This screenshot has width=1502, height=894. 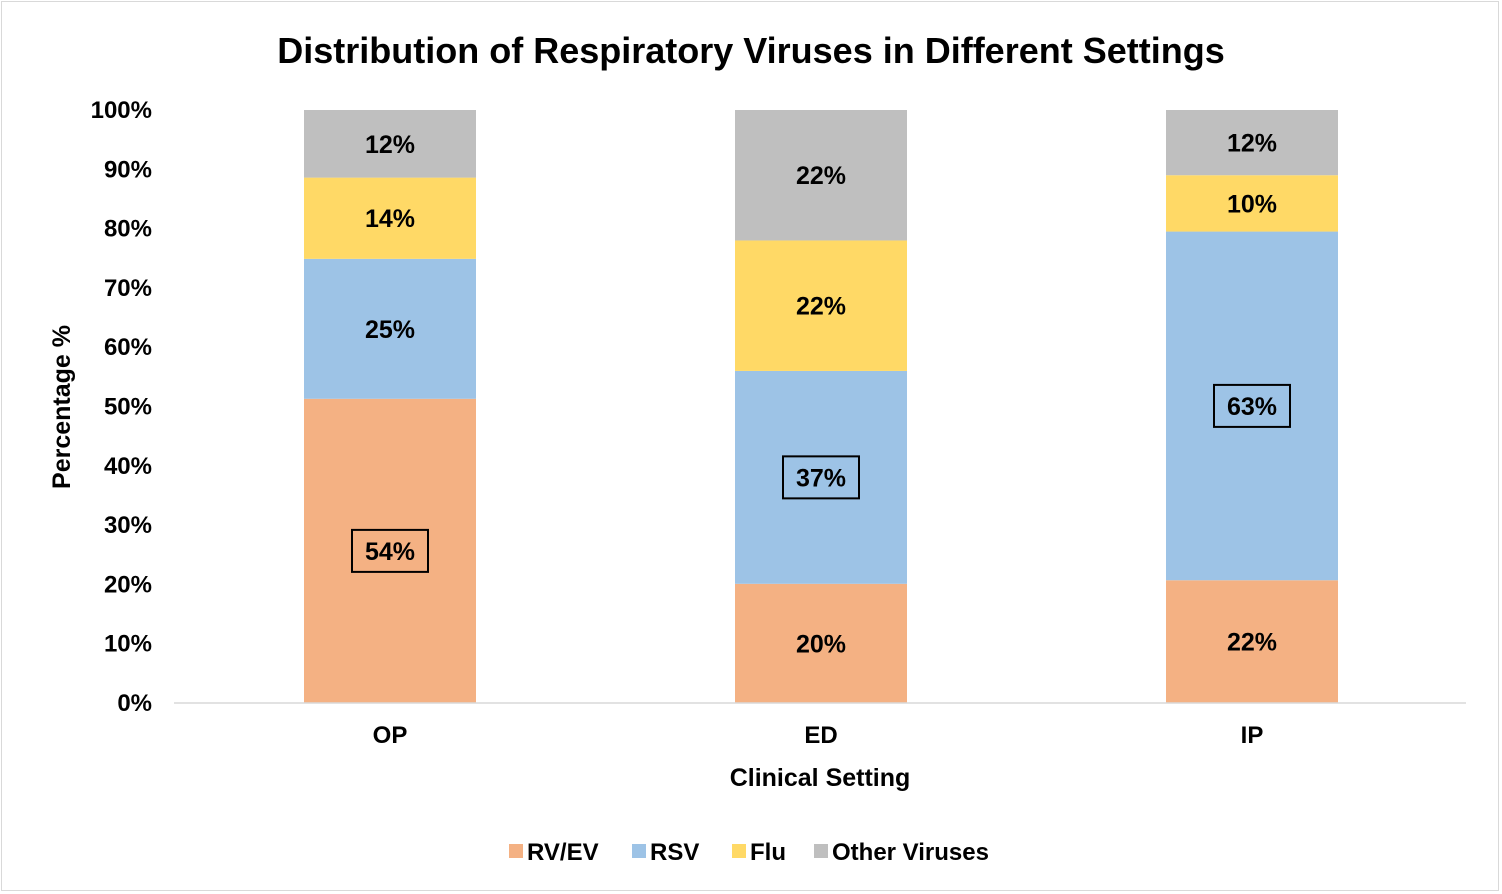 I want to click on y-tick-label: 0%, so click(x=134, y=703).